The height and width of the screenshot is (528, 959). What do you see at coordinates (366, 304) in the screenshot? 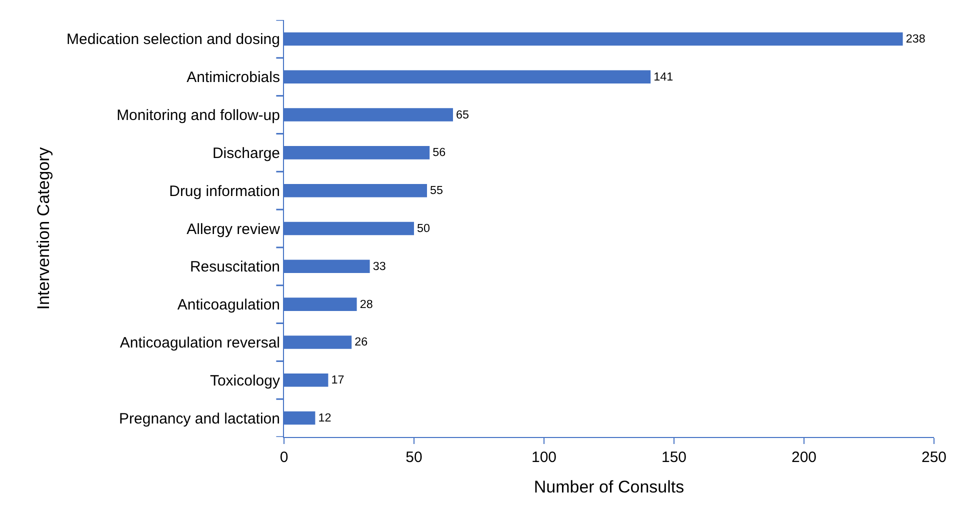
I see `data-label: 28` at bounding box center [366, 304].